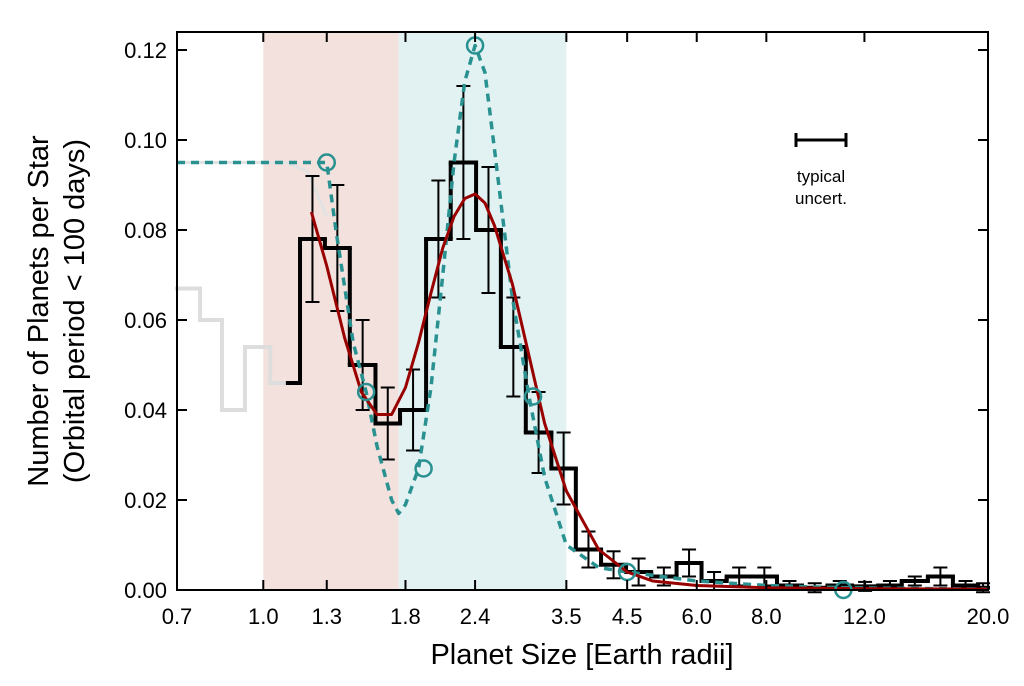 This screenshot has width=1024, height=686. I want to click on x-tick-label: 0.7, so click(177, 616).